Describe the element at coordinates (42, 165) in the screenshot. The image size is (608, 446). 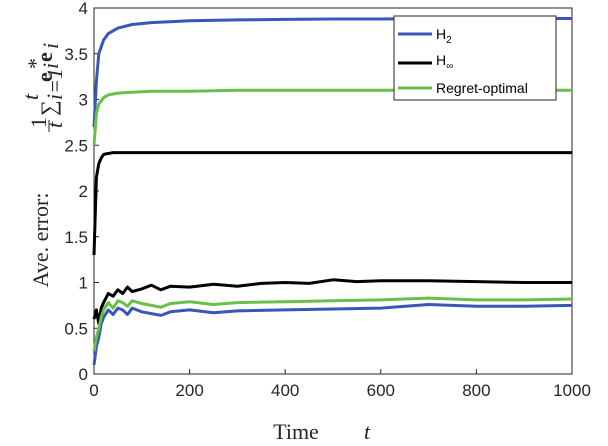
I see `y-axis-title: Ave. error: 1 t ∑ t i=1 e * i e i` at that location.